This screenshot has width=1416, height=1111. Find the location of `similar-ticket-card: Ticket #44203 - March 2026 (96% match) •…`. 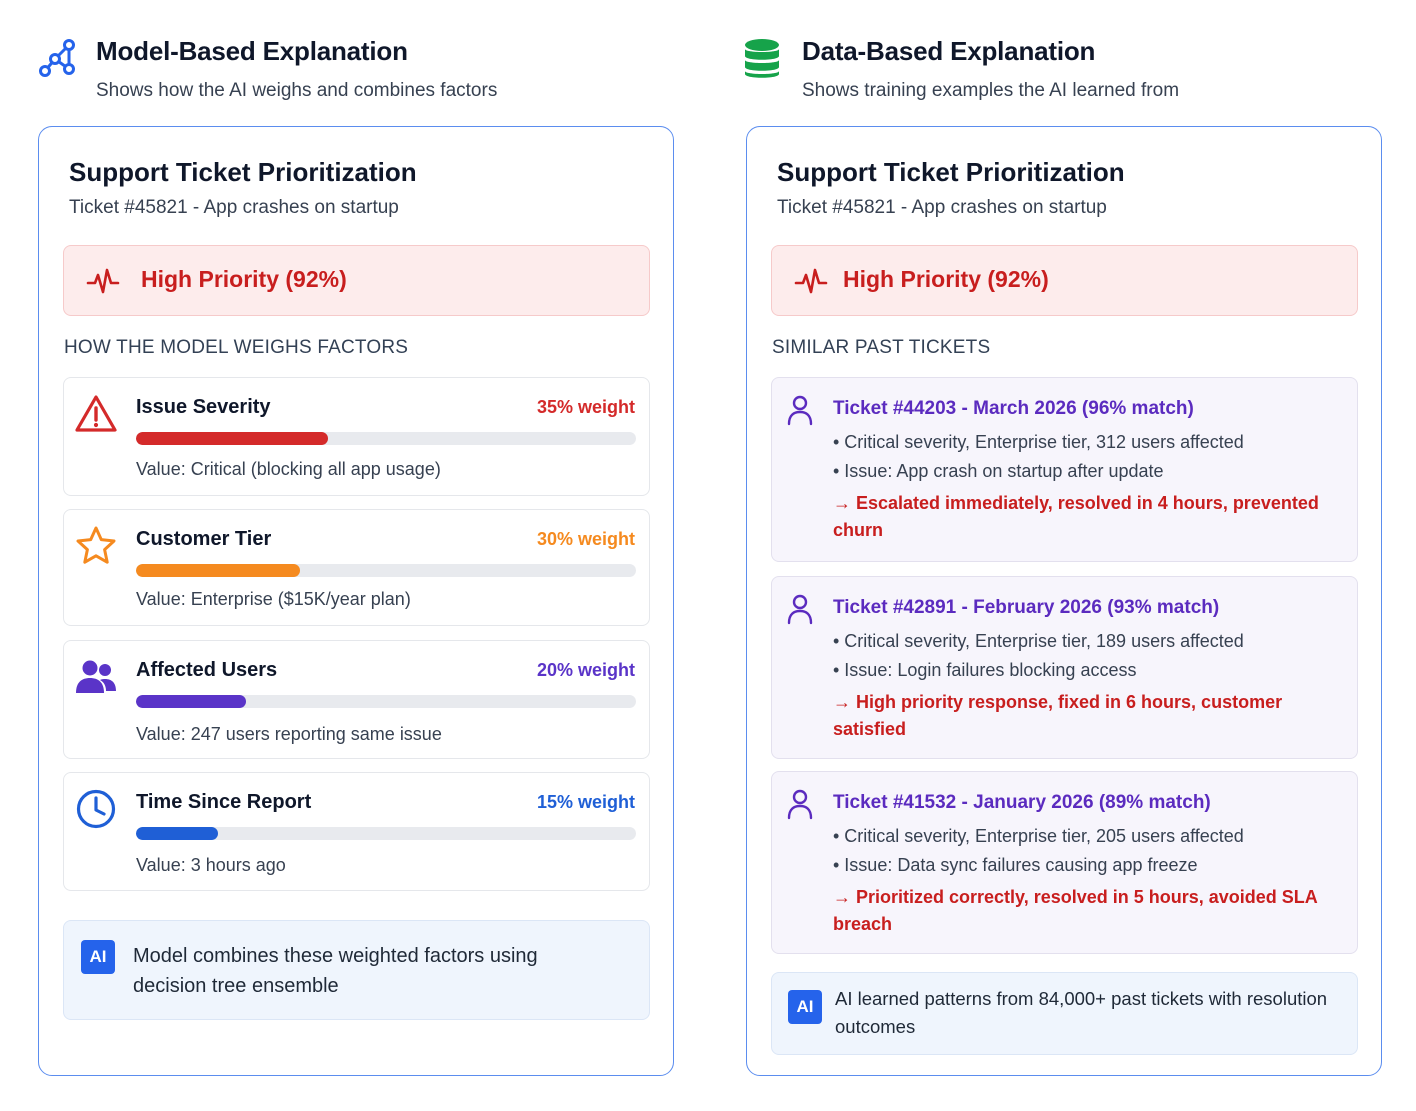

similar-ticket-card: Ticket #44203 - March 2026 (96% match) •… is located at coordinates (1064, 469).